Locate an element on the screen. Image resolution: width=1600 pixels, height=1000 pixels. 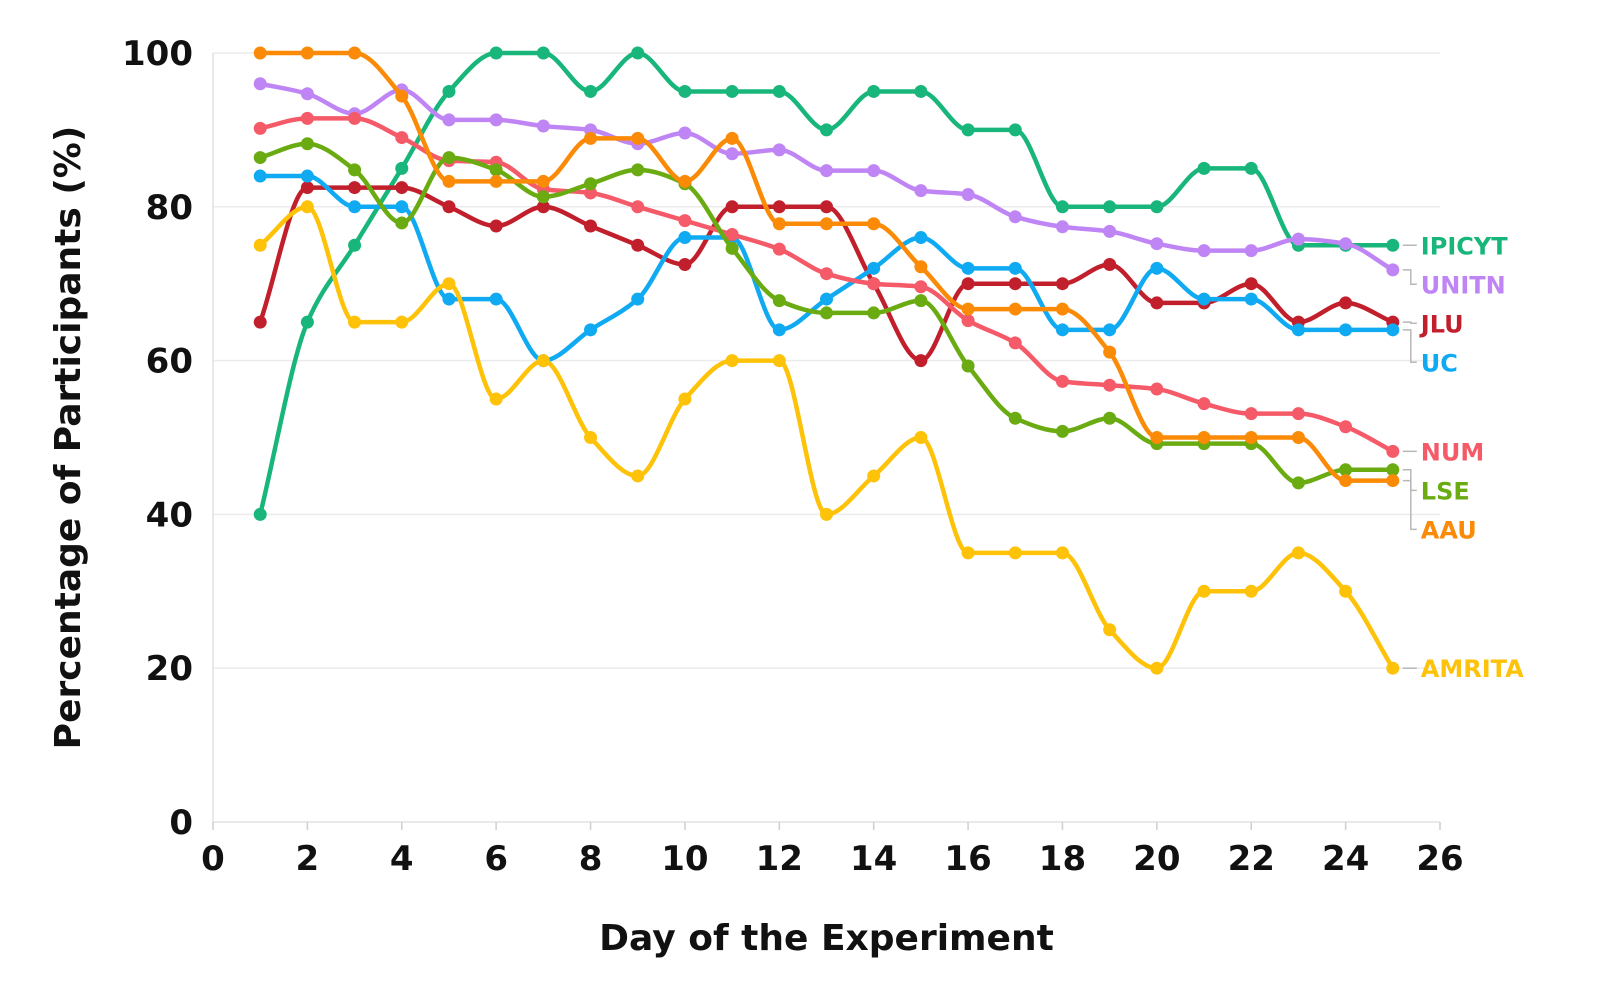
series-label-group-uc: UC is located at coordinates (1430, 353).